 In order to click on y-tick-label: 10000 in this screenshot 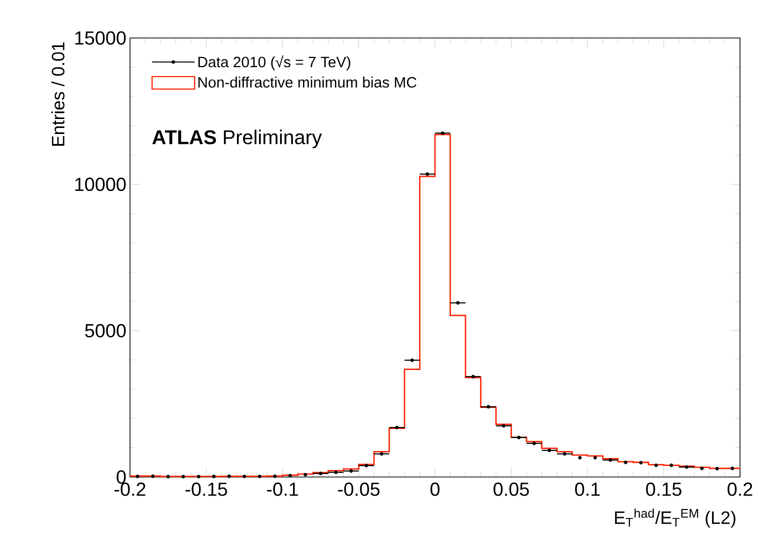, I will do `click(100, 185)`.